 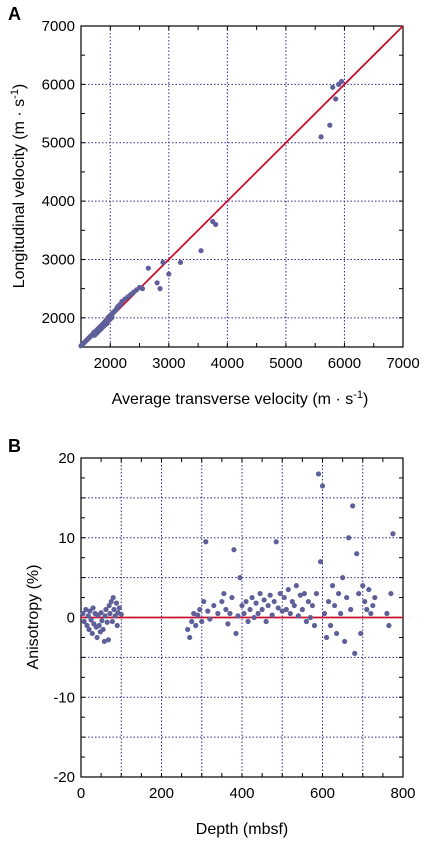 I want to click on x-tick-label: 0, so click(x=81, y=793).